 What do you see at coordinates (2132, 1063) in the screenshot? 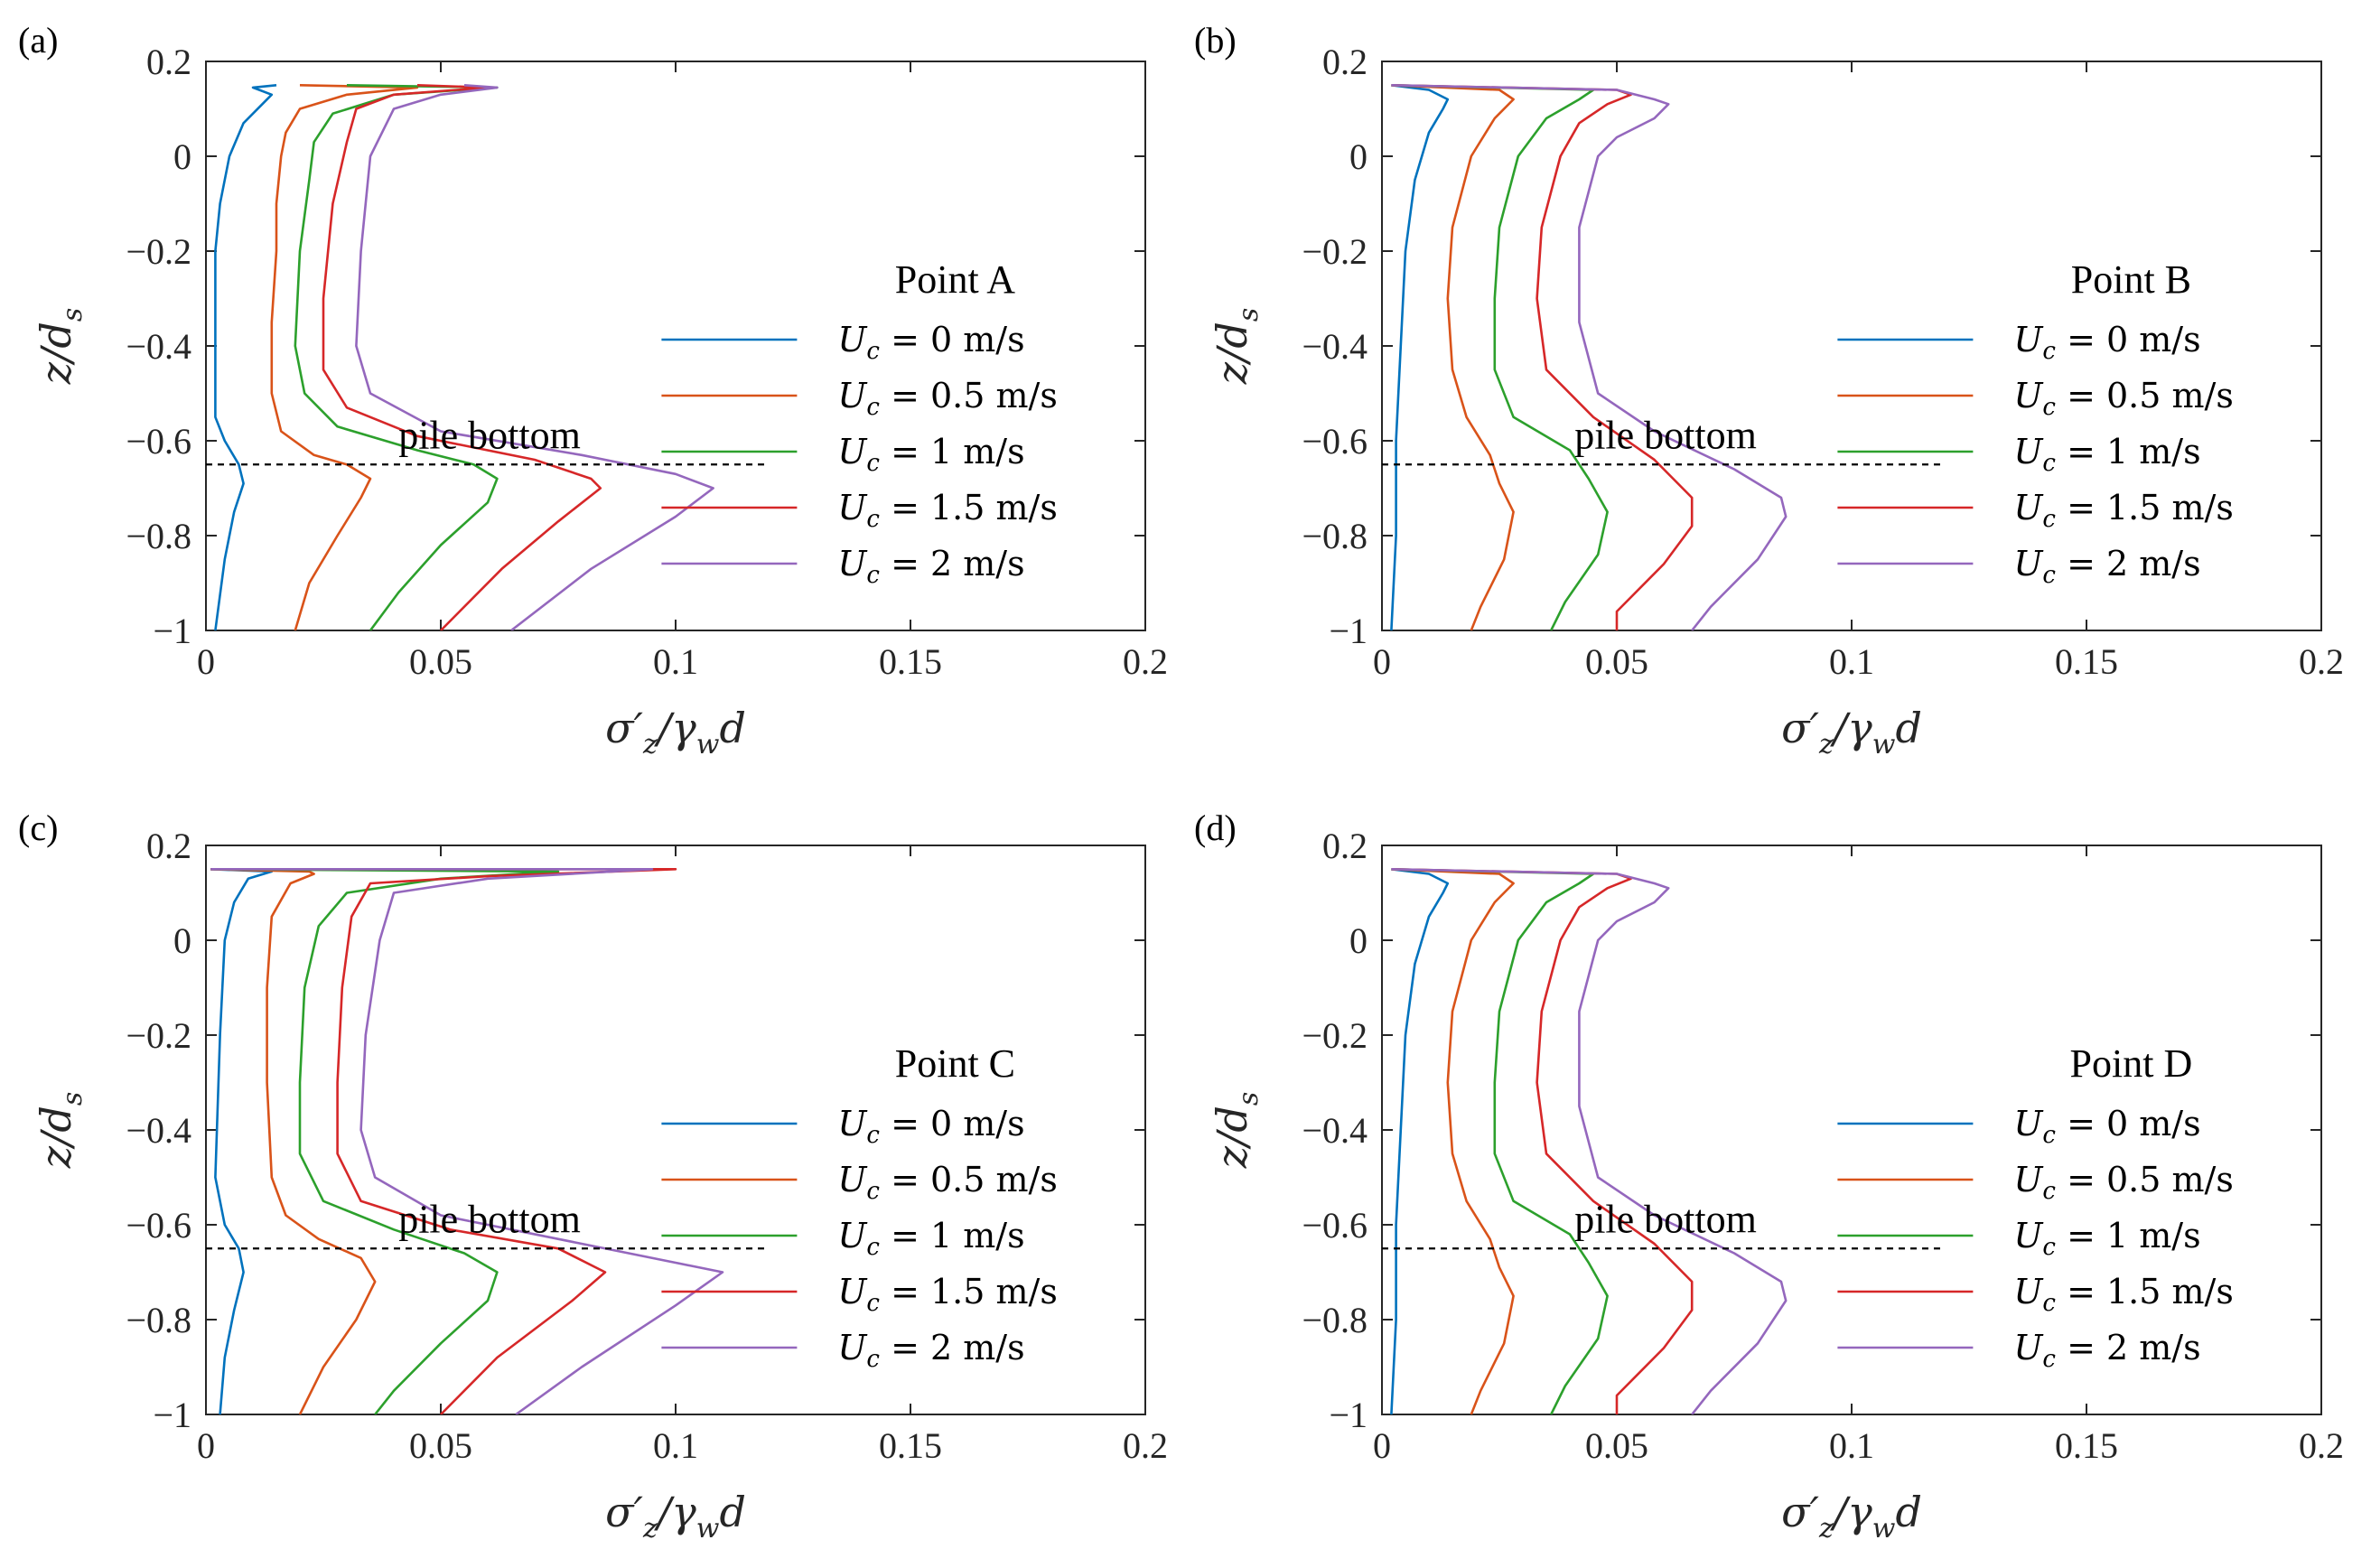
I see `legend-title: Point D` at bounding box center [2132, 1063].